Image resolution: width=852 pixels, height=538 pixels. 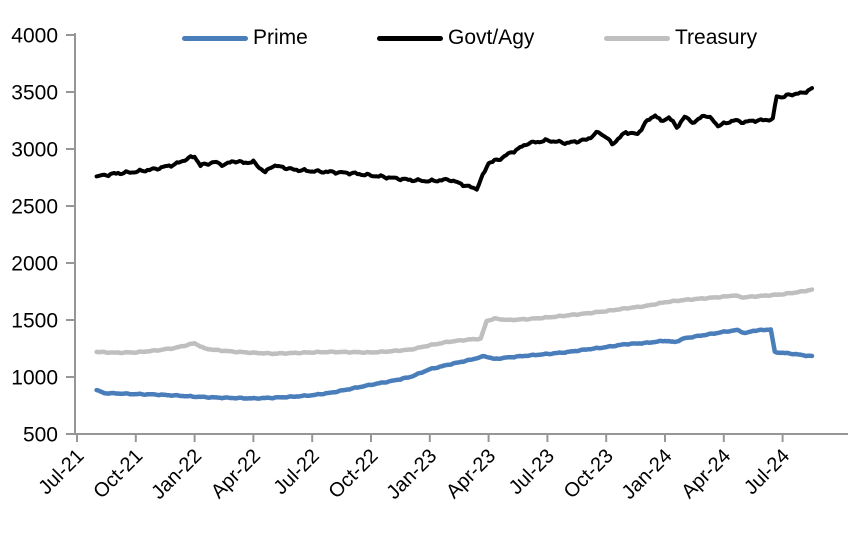 What do you see at coordinates (34, 93) in the screenshot?
I see `y-tick-label: 3500` at bounding box center [34, 93].